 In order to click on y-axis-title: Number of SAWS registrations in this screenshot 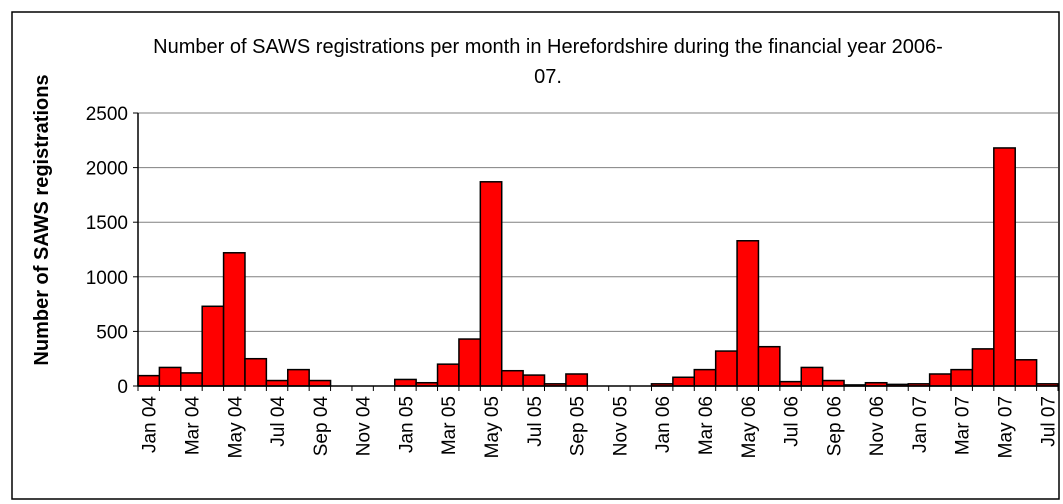, I will do `click(42, 219)`.